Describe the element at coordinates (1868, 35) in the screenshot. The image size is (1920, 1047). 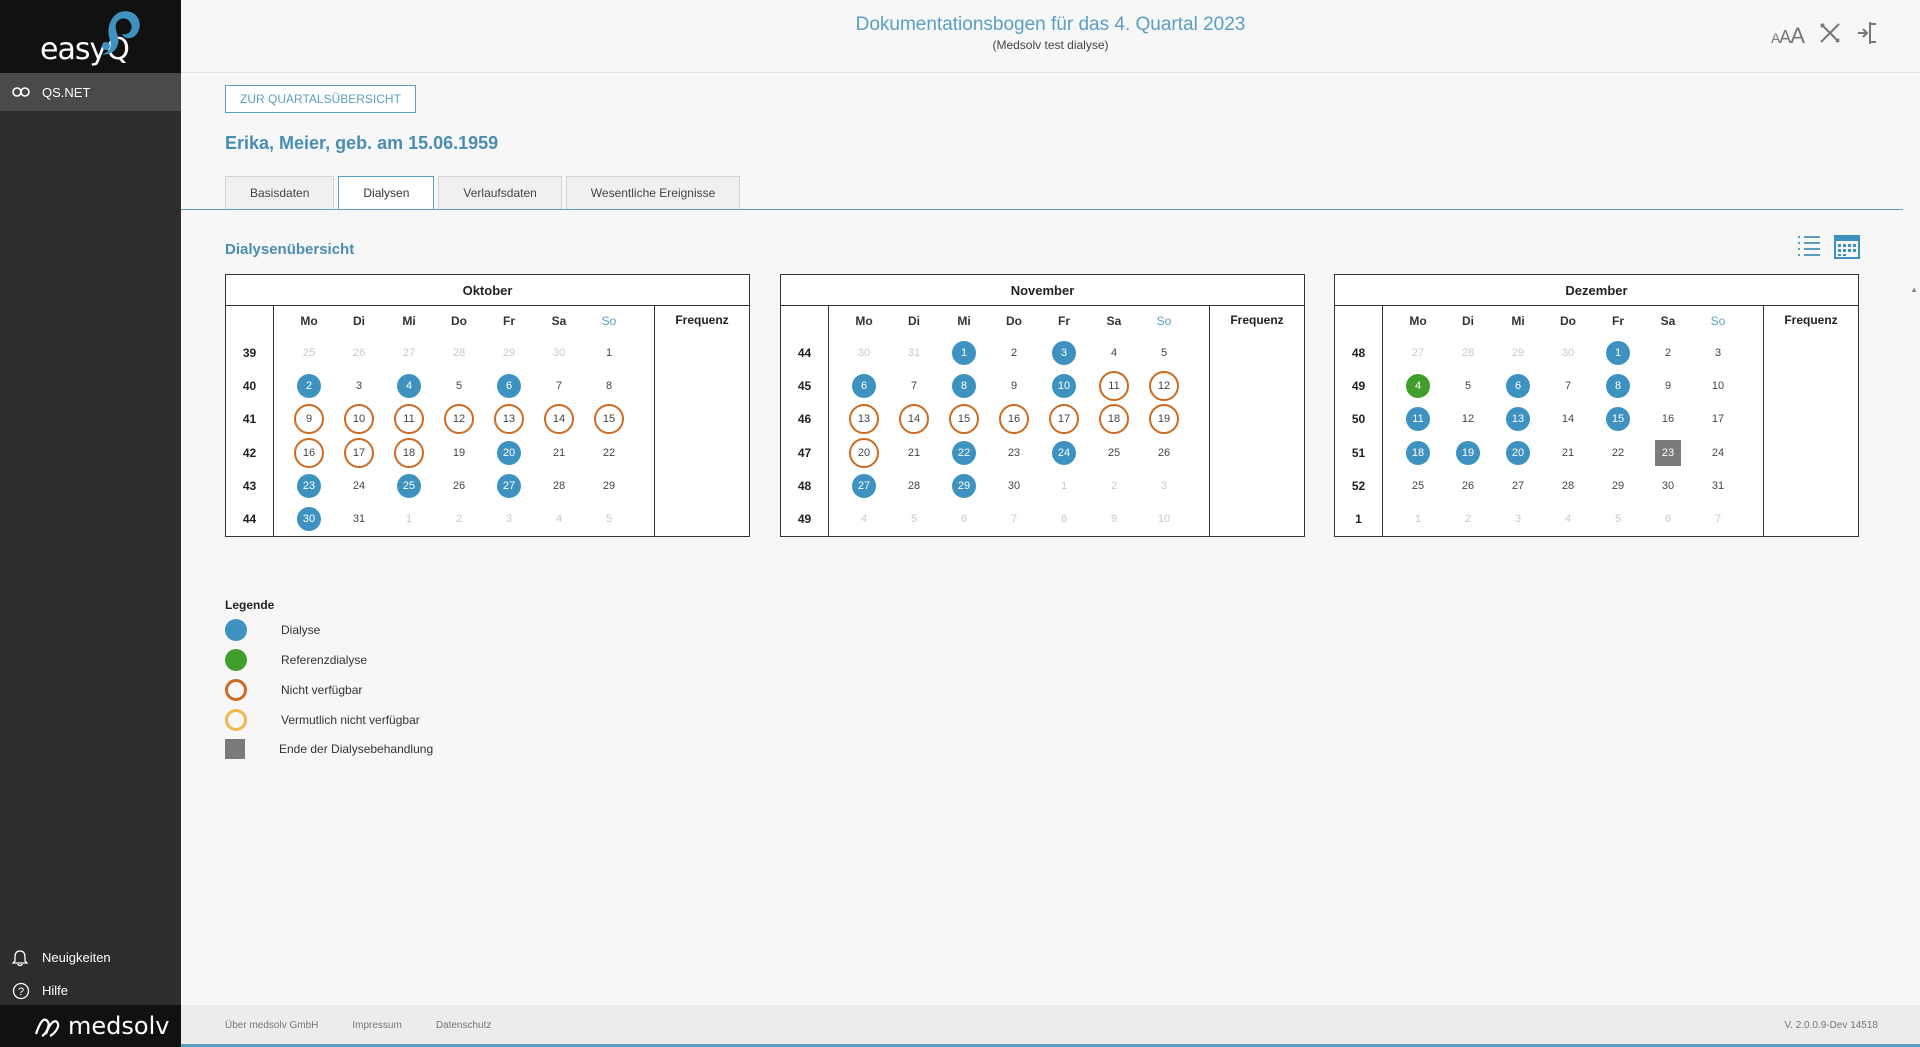
I see `logout-icon` at that location.